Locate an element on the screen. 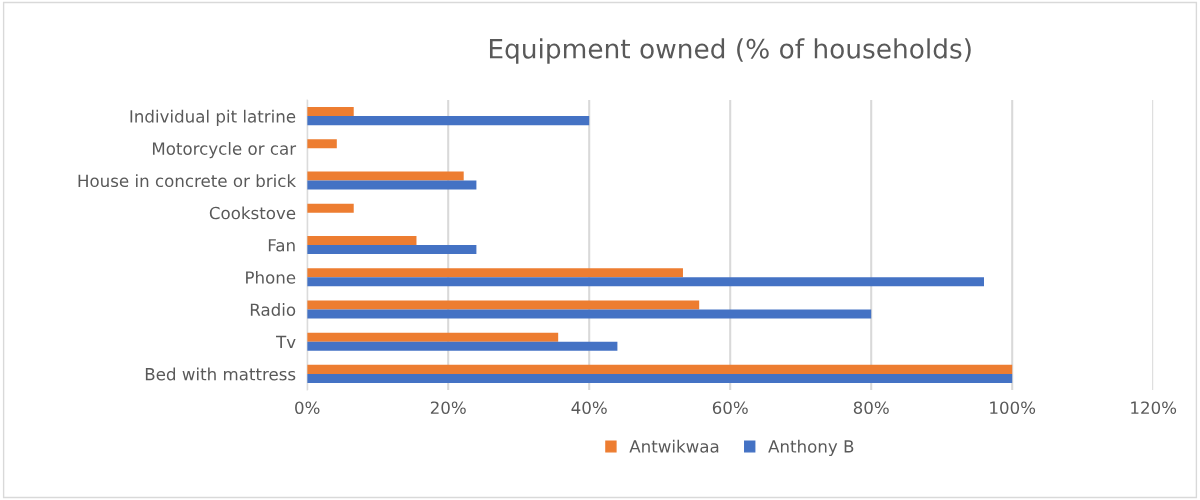  y-tick-label: Bed with mattress is located at coordinates (220, 374).